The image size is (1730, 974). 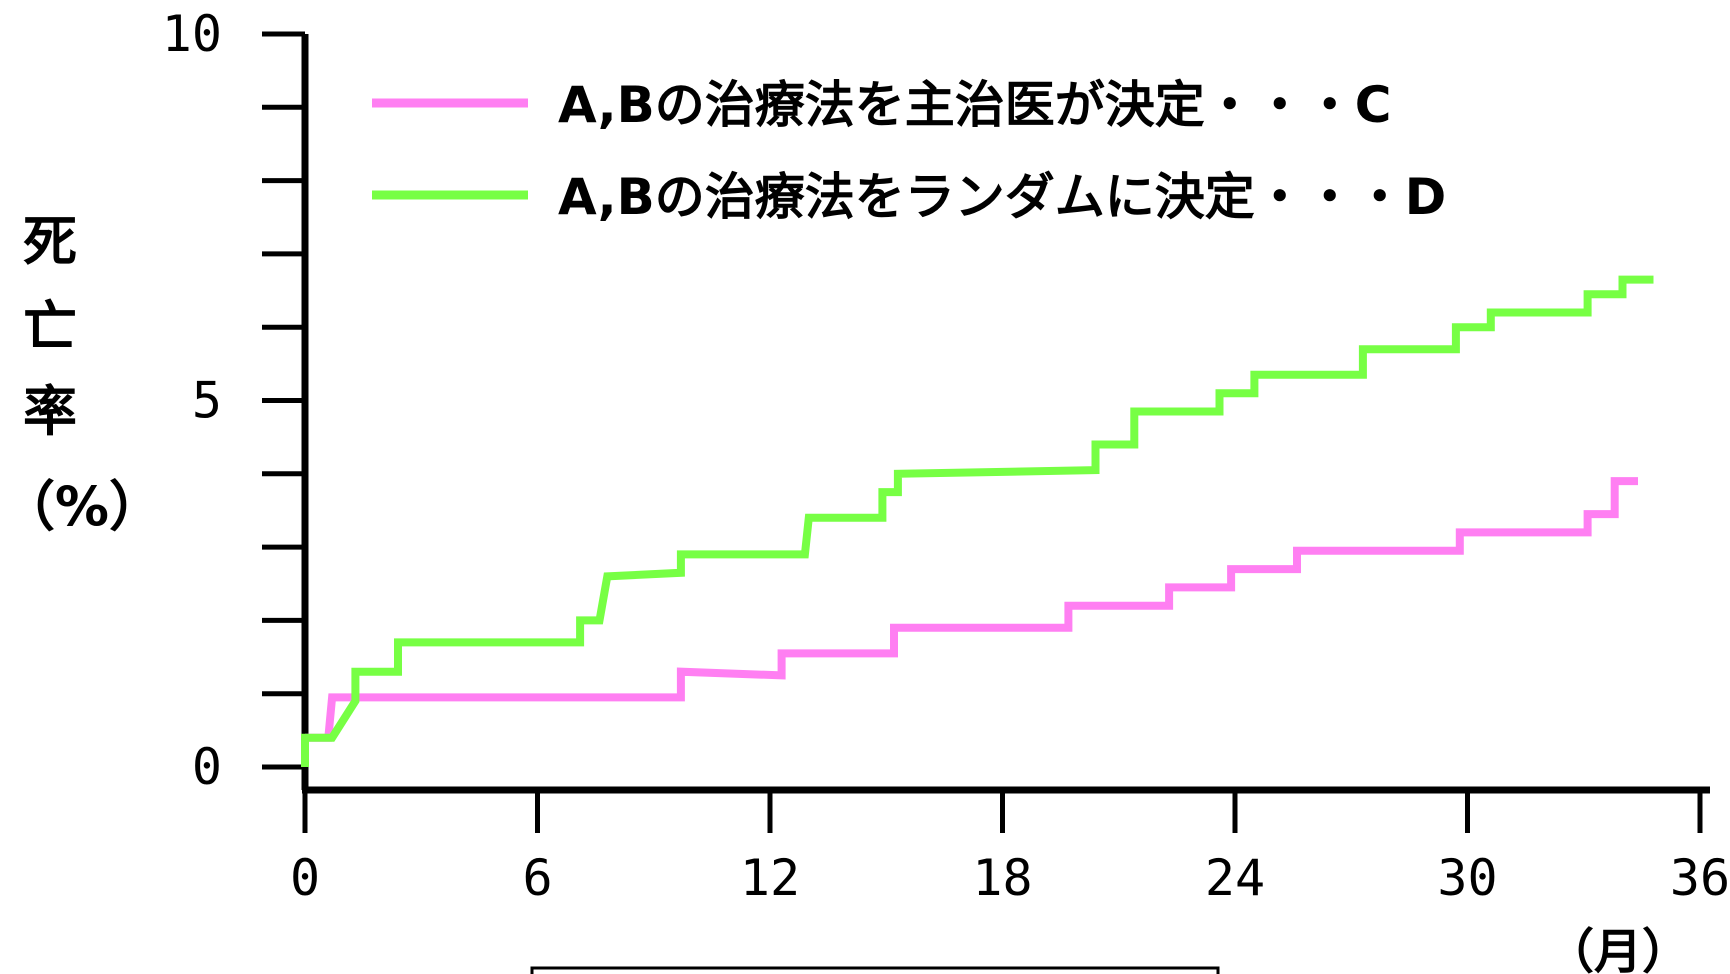 I want to click on y-axis-label-line: 亡, so click(x=50, y=326).